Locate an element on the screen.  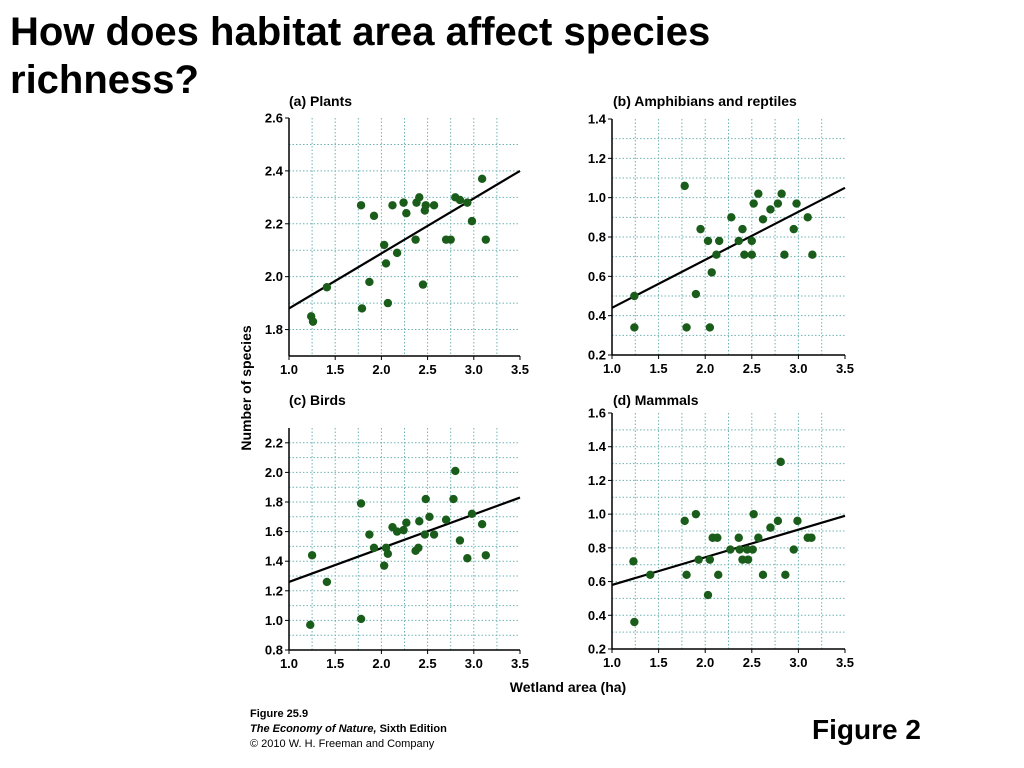
caption-figure-number: Figure 25.9 is located at coordinates (279, 714).